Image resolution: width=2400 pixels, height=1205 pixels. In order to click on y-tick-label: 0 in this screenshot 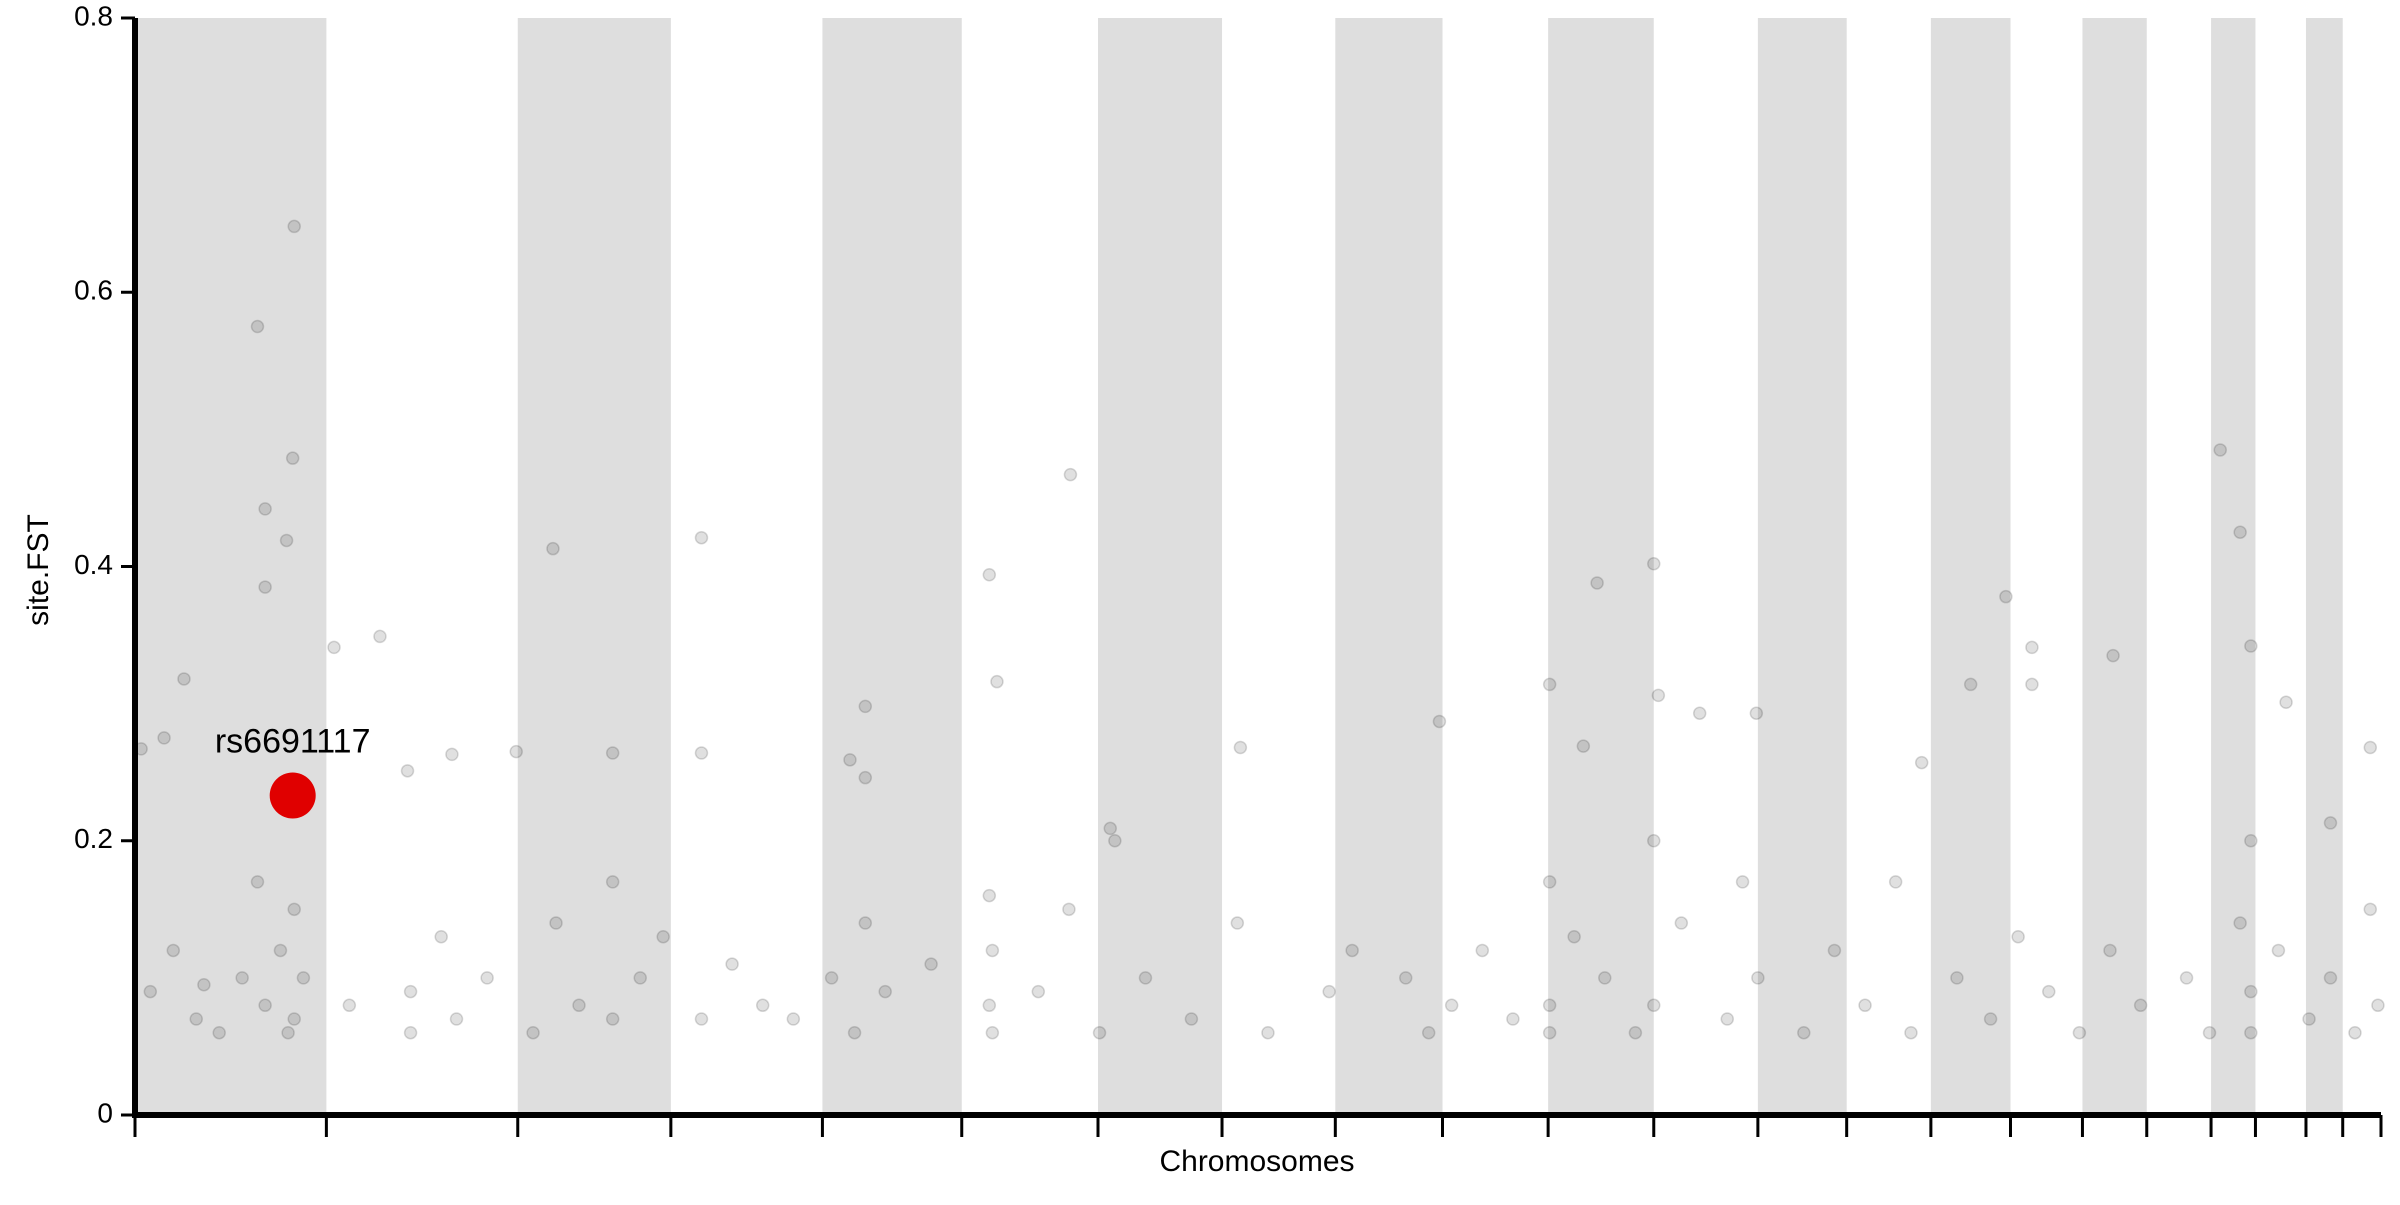, I will do `click(105, 1112)`.